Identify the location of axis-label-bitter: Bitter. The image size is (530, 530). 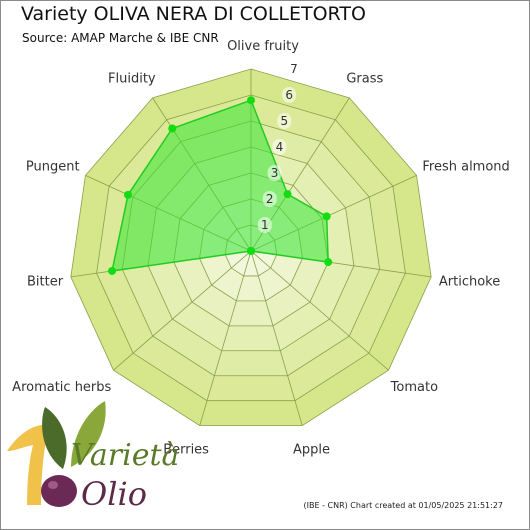
(45, 281).